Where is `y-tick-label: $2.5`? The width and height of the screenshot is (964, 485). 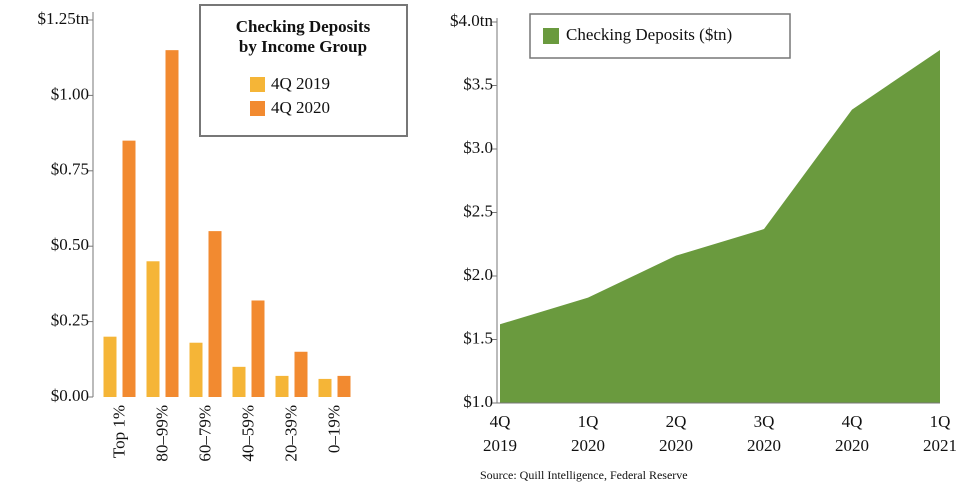
y-tick-label: $2.5 is located at coordinates (478, 210).